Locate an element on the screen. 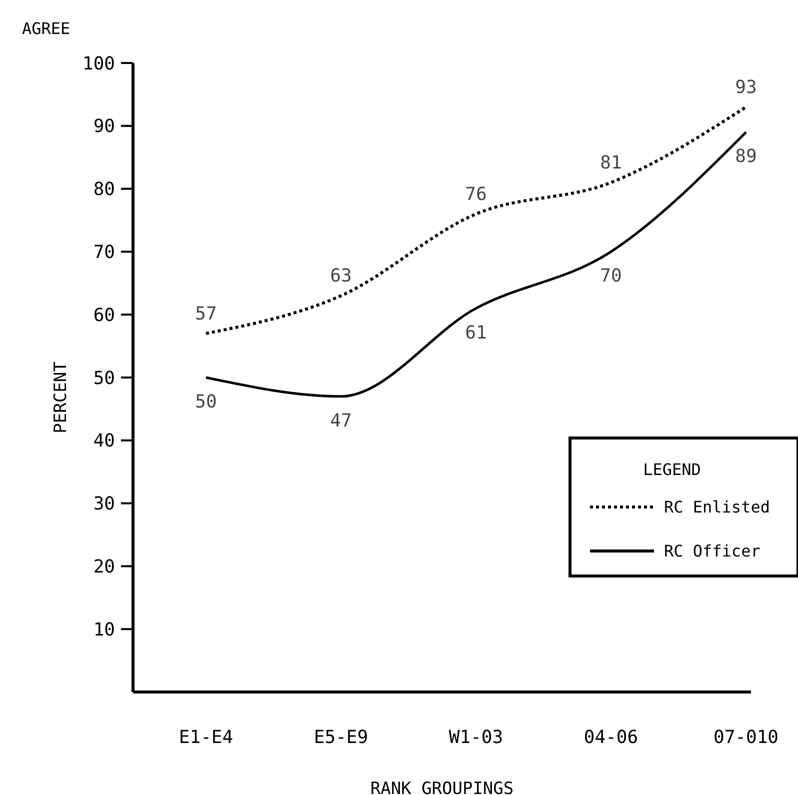 The width and height of the screenshot is (798, 795). y-tick-label: 40 is located at coordinates (104, 441).